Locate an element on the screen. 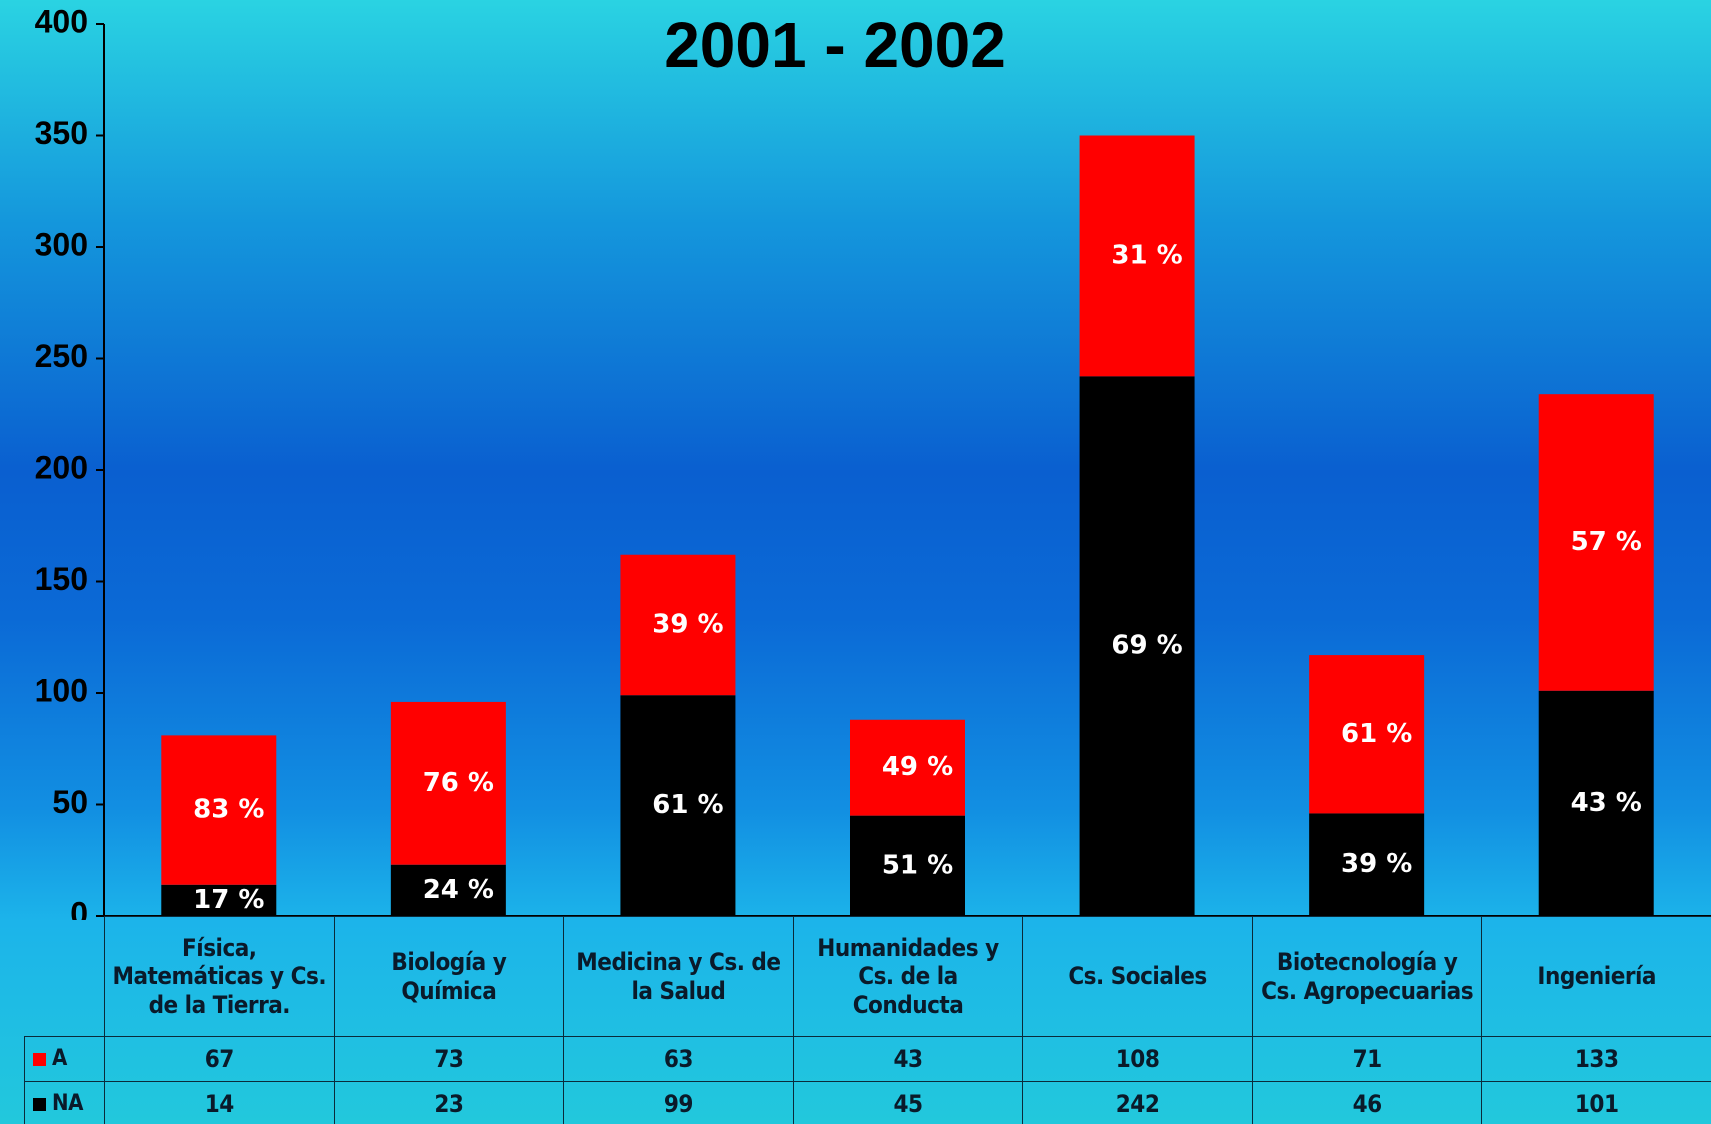 The height and width of the screenshot is (1124, 1711). y-tick-label: 400 is located at coordinates (61, 21).